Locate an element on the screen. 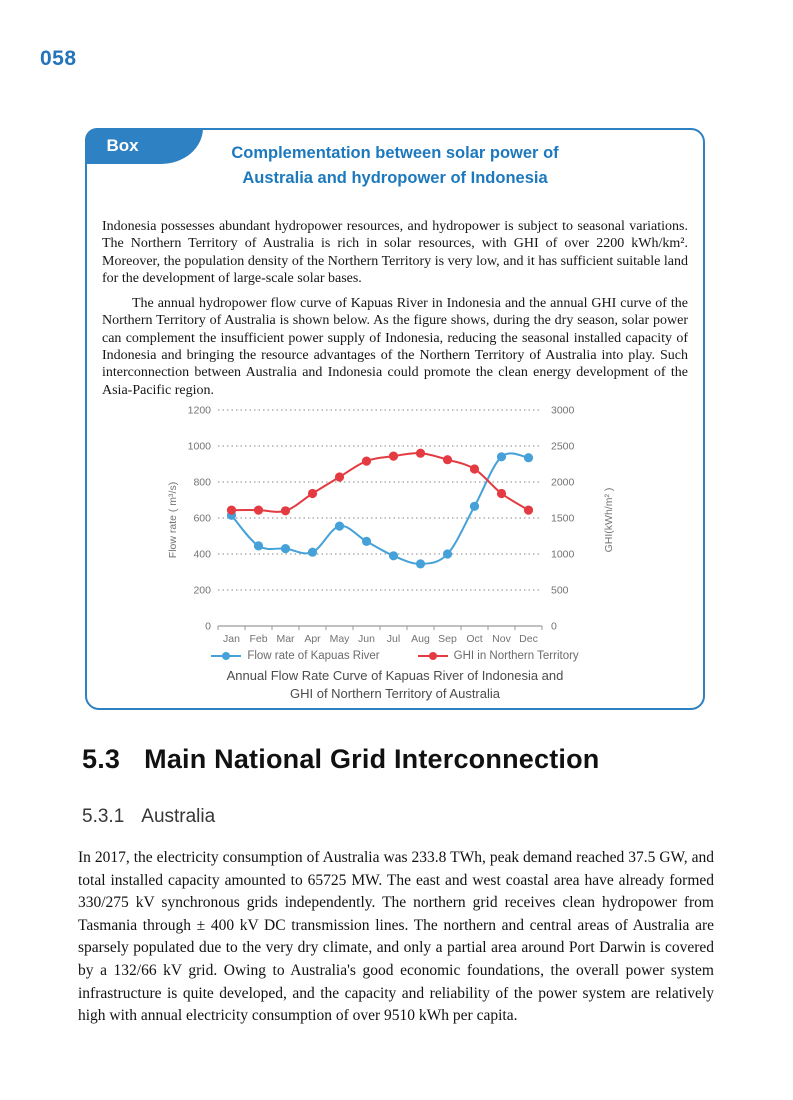 The height and width of the screenshot is (1100, 793). svg-text: 2000 is located at coordinates (563, 482).